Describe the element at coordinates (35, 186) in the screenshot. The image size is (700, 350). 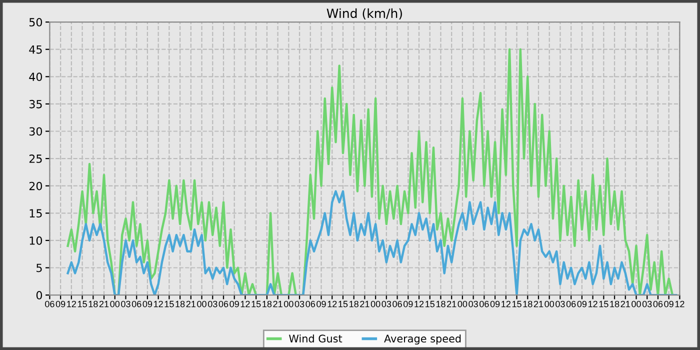
I see `y-tick-label: 20` at that location.